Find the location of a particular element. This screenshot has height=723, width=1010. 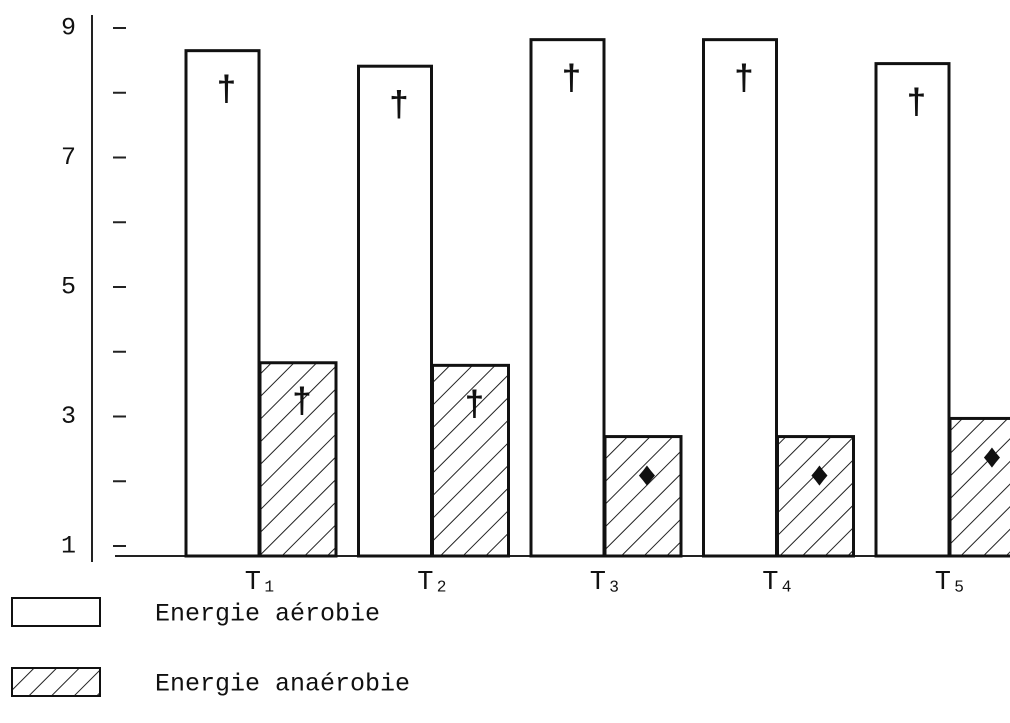

x-tick-label: T₂ is located at coordinates (433, 583).